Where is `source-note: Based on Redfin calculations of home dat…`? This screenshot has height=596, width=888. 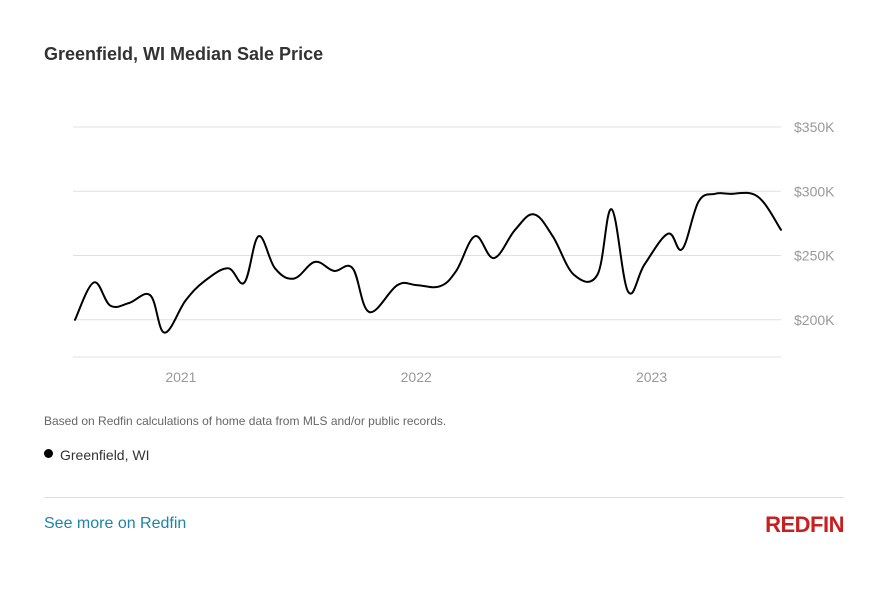
source-note: Based on Redfin calculations of home dat… is located at coordinates (245, 421).